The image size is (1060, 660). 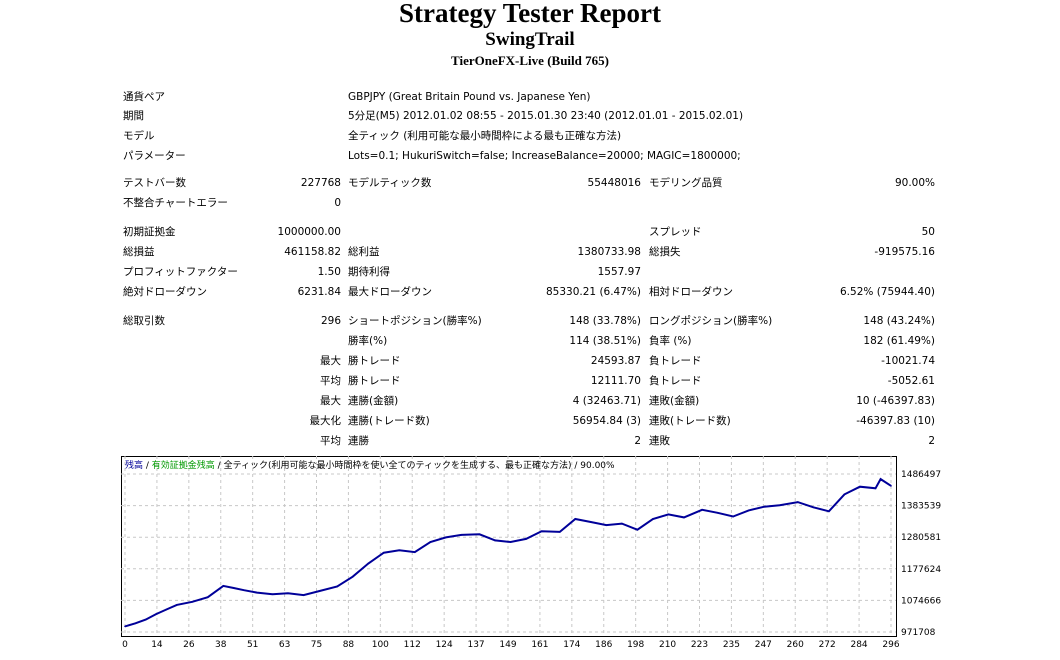 I want to click on x-tick-label: 38, so click(x=221, y=645).